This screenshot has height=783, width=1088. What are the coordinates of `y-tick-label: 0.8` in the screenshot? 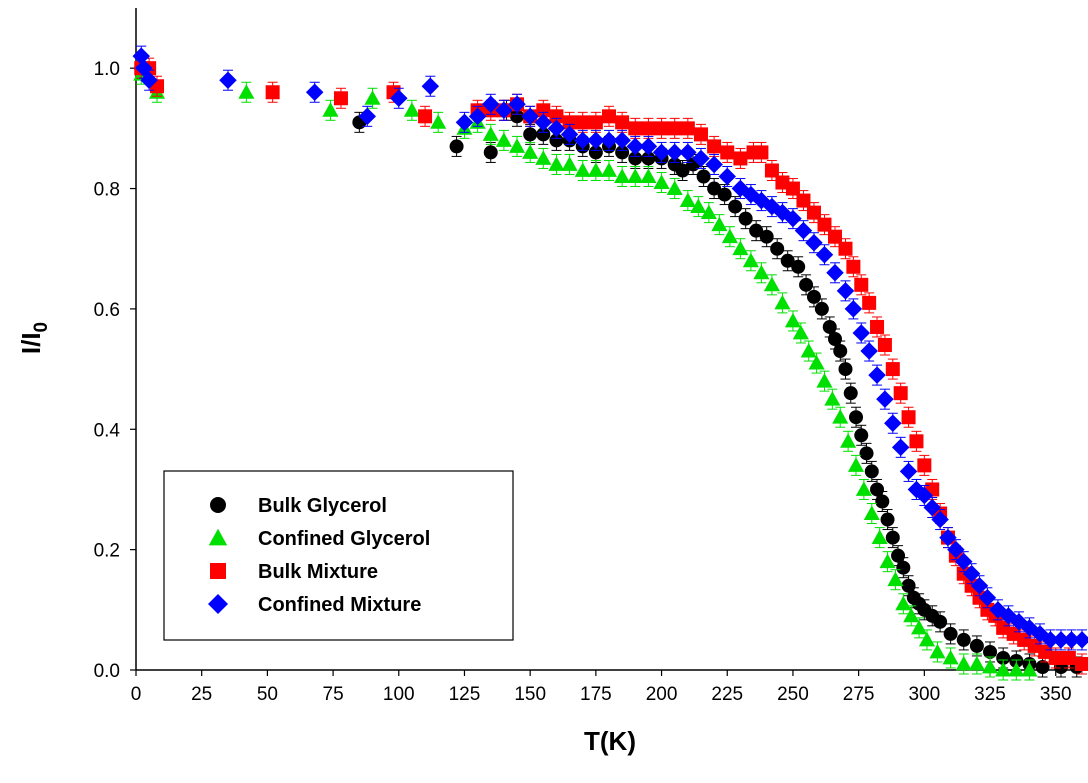 It's located at (107, 190).